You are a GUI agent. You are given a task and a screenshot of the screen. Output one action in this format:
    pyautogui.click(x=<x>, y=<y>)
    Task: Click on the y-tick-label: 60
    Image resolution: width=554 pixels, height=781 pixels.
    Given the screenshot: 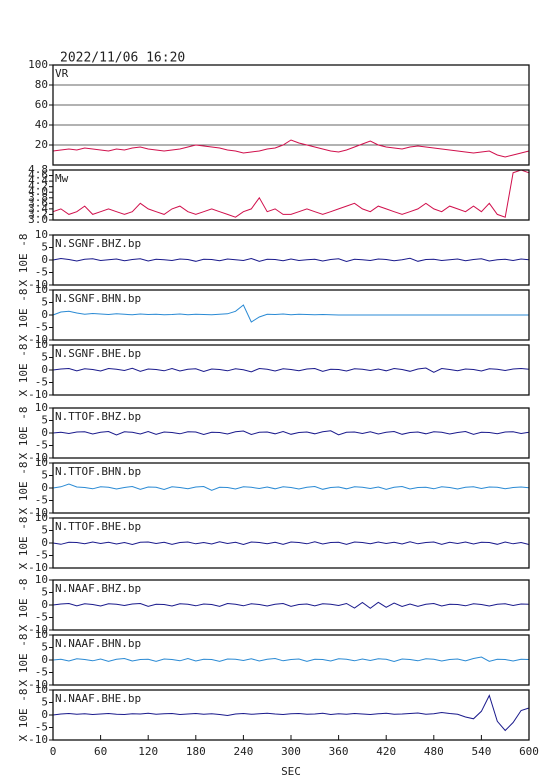 What is the action you would take?
    pyautogui.click(x=41, y=104)
    